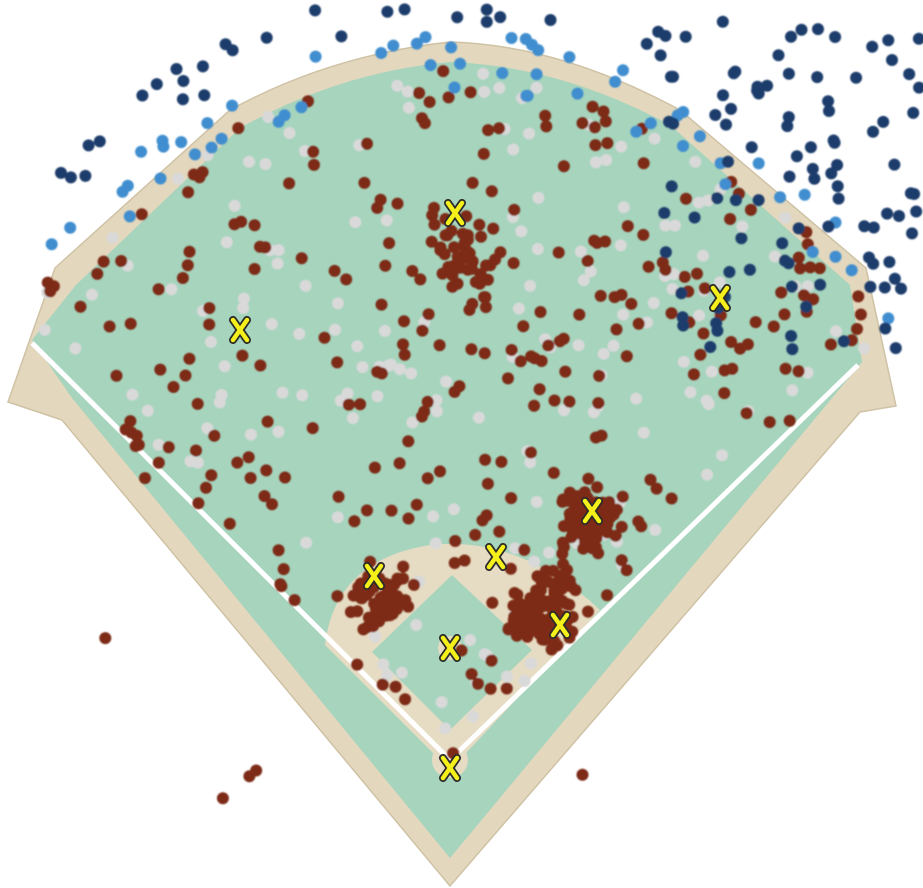  I want to click on fielder-marker, so click(455, 213).